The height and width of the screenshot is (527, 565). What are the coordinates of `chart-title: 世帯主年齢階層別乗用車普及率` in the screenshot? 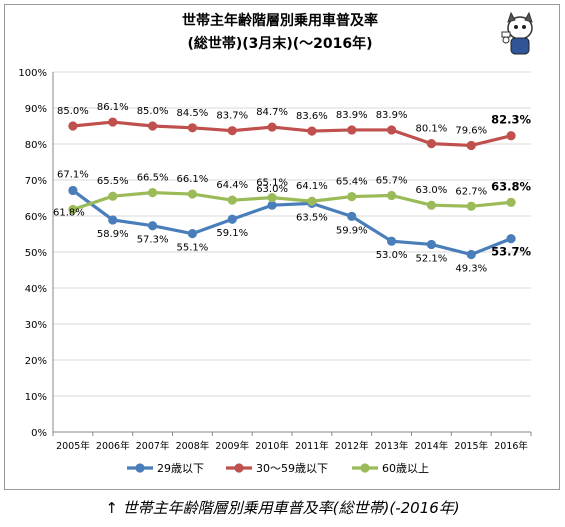 It's located at (280, 21).